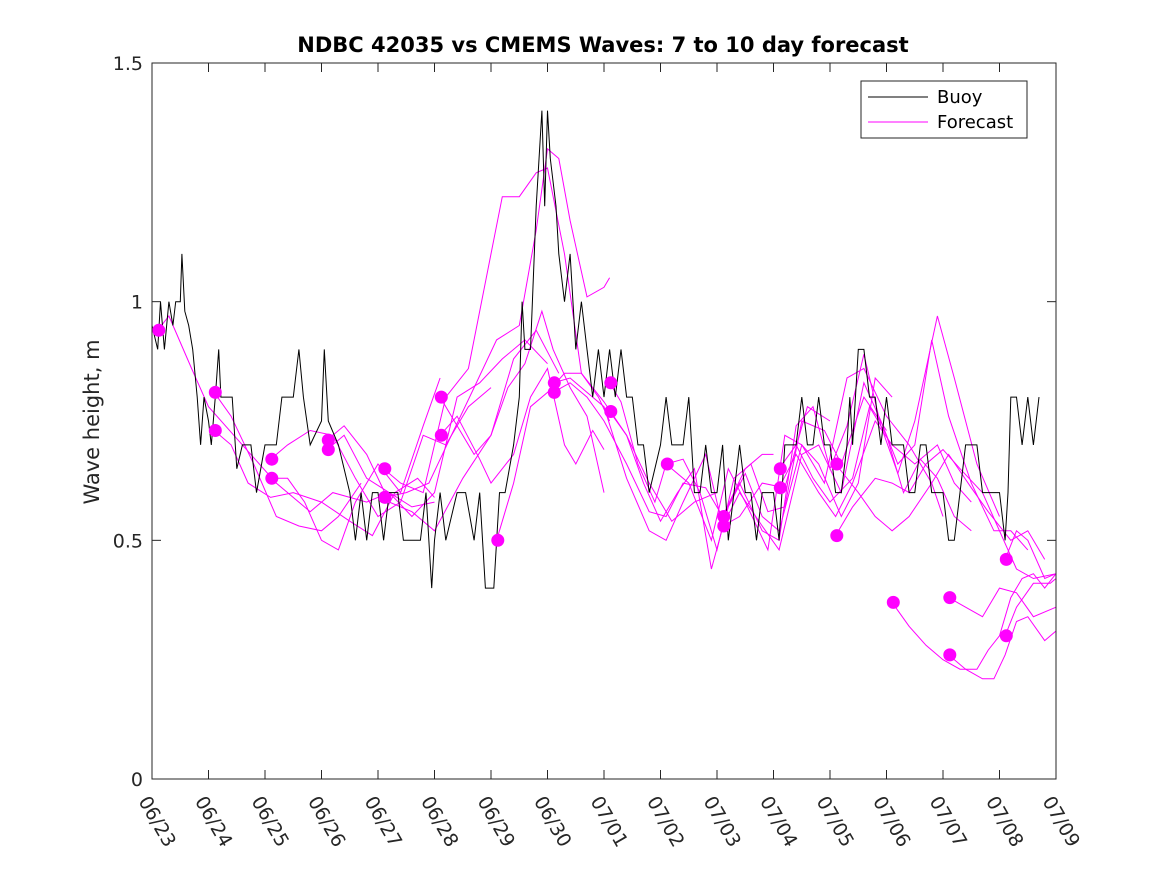  Describe the element at coordinates (137, 780) in the screenshot. I see `y-tick-label: 0` at that location.